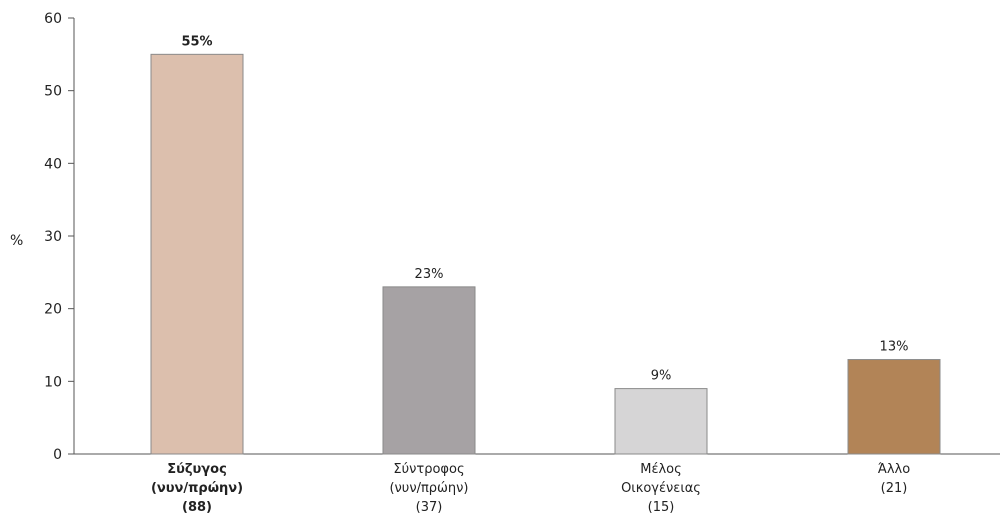 This screenshot has width=1004, height=515. What do you see at coordinates (53, 19) in the screenshot?
I see `y-tick-label: 60` at bounding box center [53, 19].